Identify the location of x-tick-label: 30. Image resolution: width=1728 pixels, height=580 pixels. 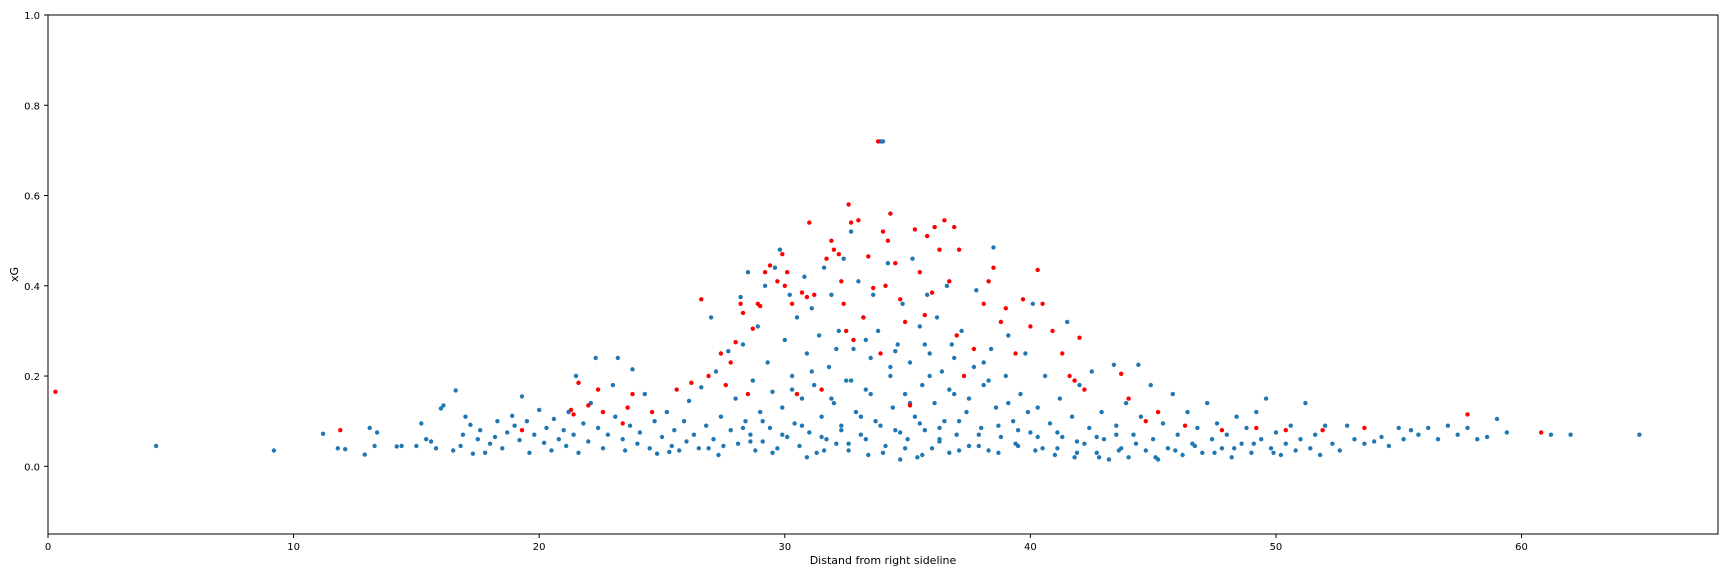
(784, 547).